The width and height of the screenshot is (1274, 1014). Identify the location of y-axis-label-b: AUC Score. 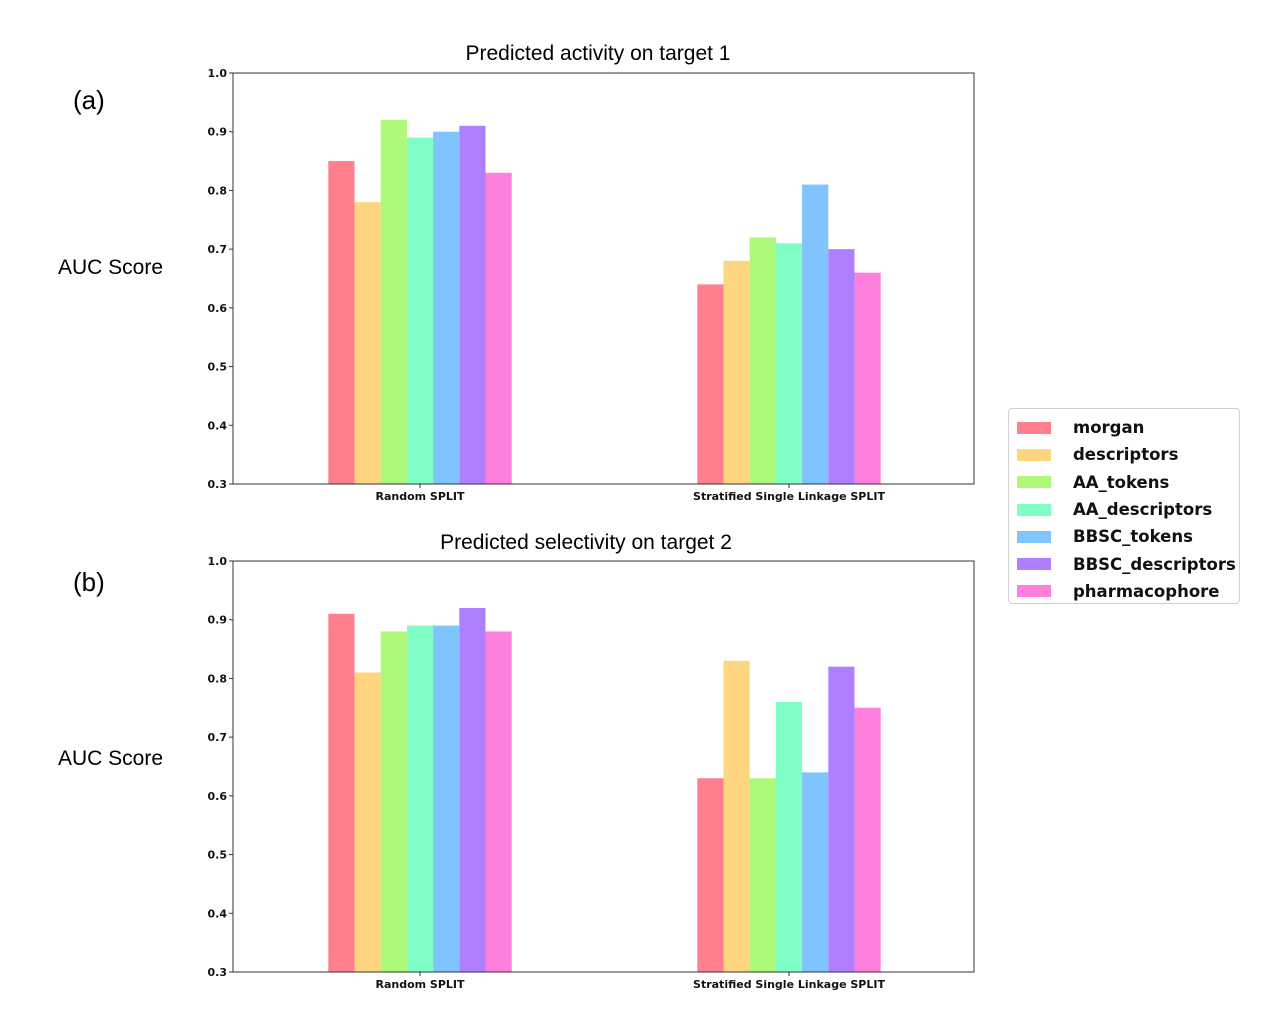
(111, 758).